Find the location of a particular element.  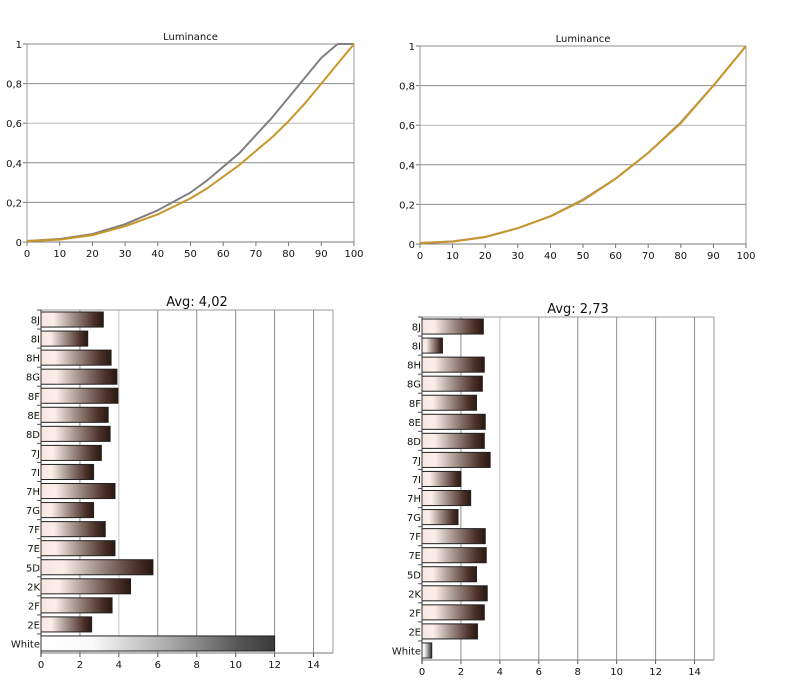

bar-2f is located at coordinates (76, 605).